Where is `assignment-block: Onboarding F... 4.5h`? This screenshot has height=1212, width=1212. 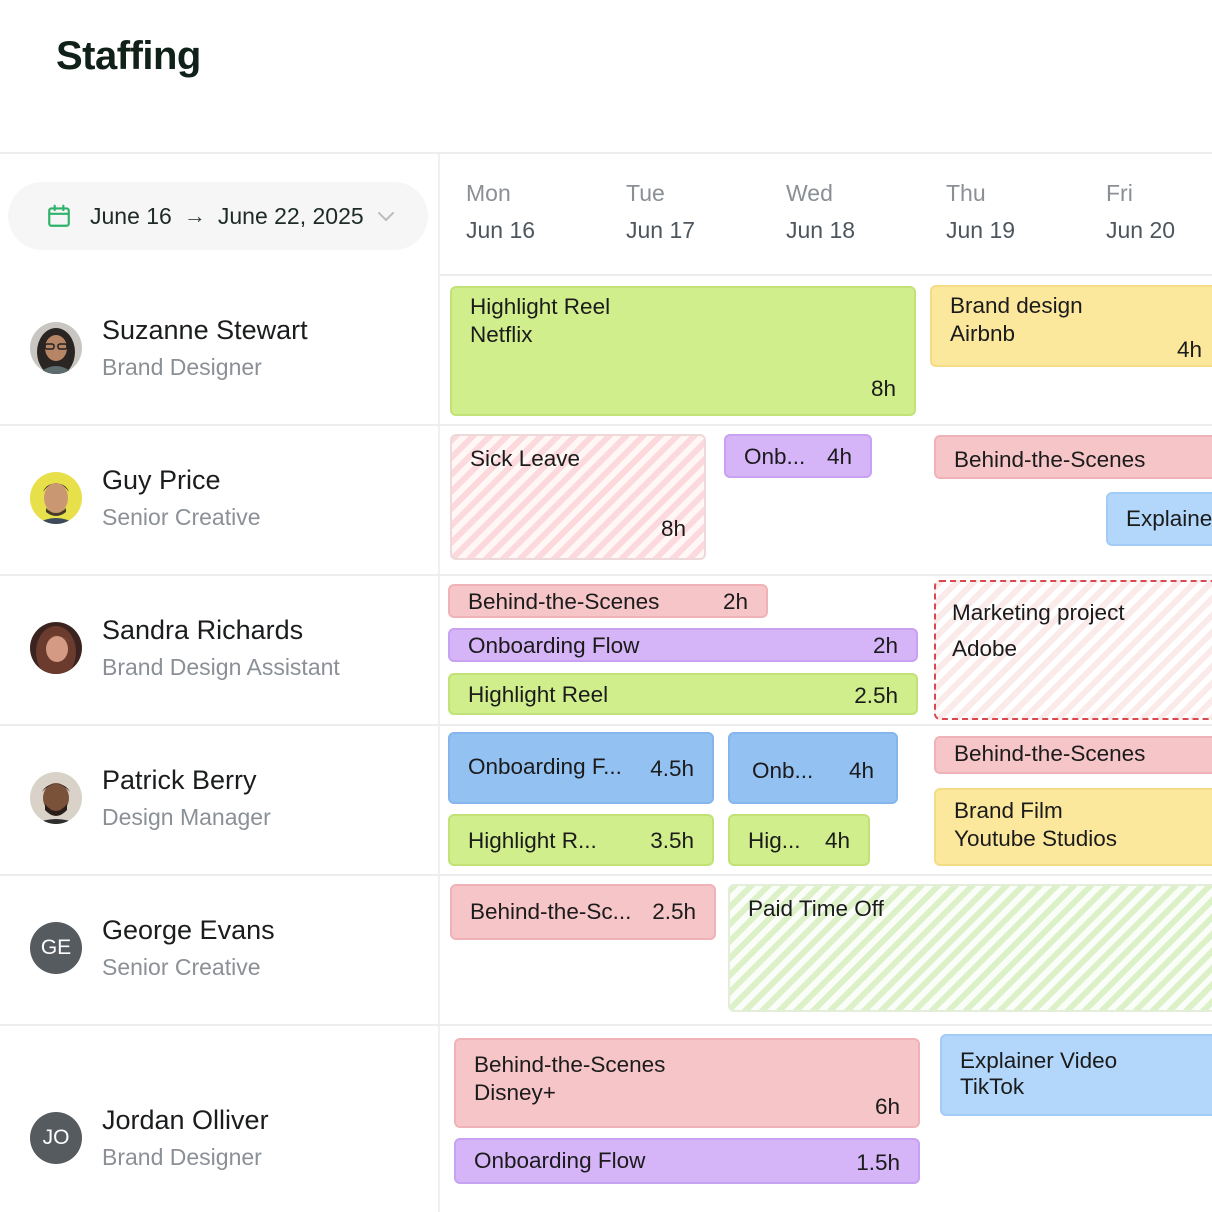 assignment-block: Onboarding F... 4.5h is located at coordinates (581, 768).